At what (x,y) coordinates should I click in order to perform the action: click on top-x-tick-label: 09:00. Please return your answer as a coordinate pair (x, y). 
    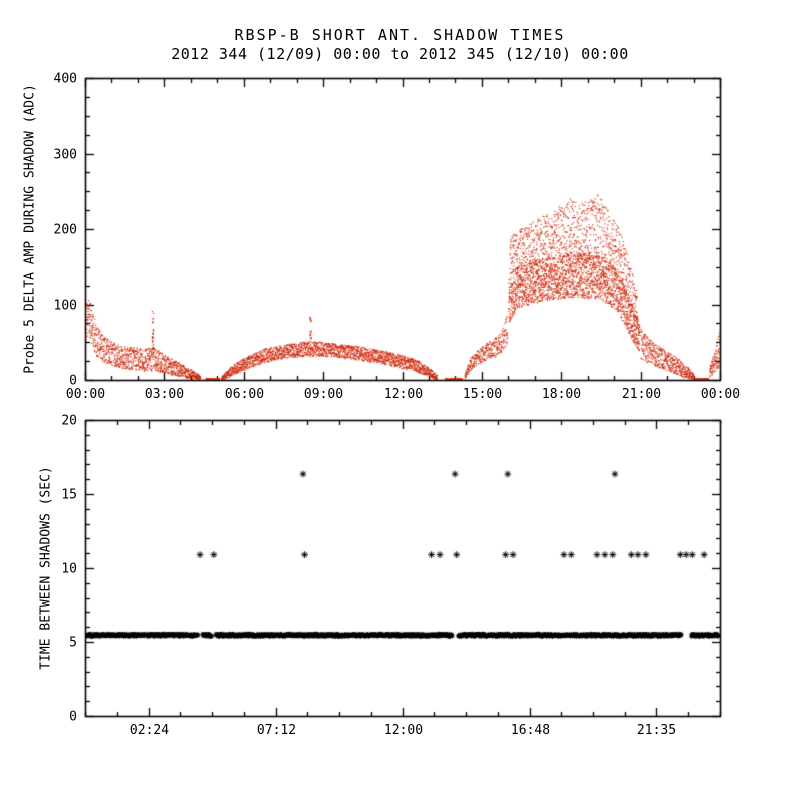
    Looking at the image, I should click on (323, 394).